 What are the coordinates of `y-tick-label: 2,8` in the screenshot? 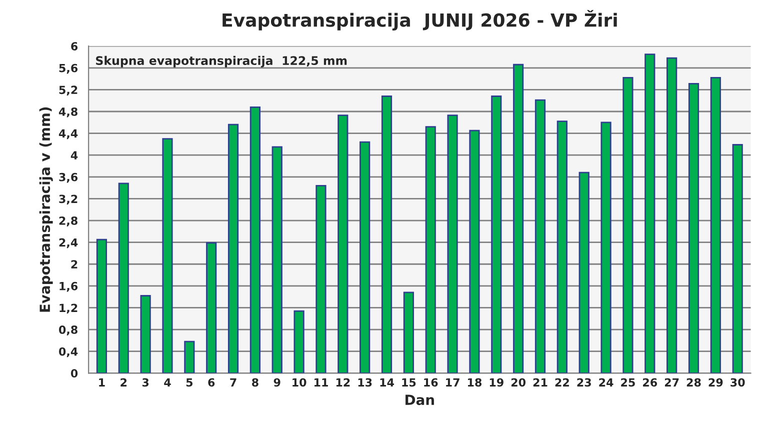 It's located at (68, 221).